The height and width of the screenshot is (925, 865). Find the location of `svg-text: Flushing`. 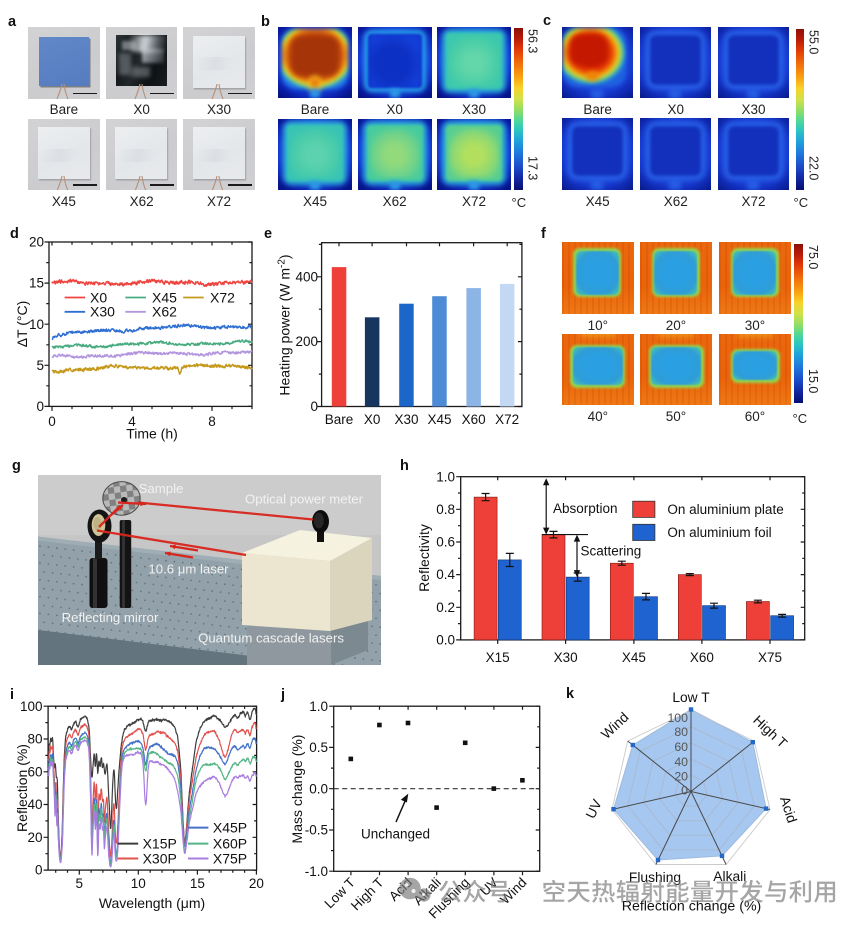

svg-text: Flushing is located at coordinates (655, 877).